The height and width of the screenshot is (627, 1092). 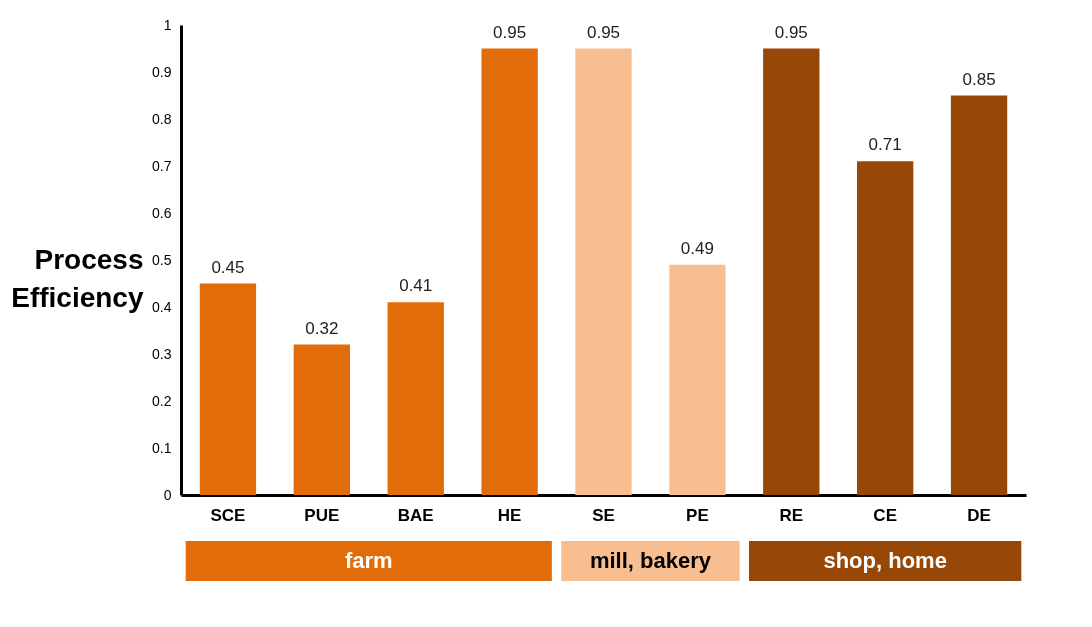 I want to click on y-tick-label: 0.1, so click(x=162, y=447).